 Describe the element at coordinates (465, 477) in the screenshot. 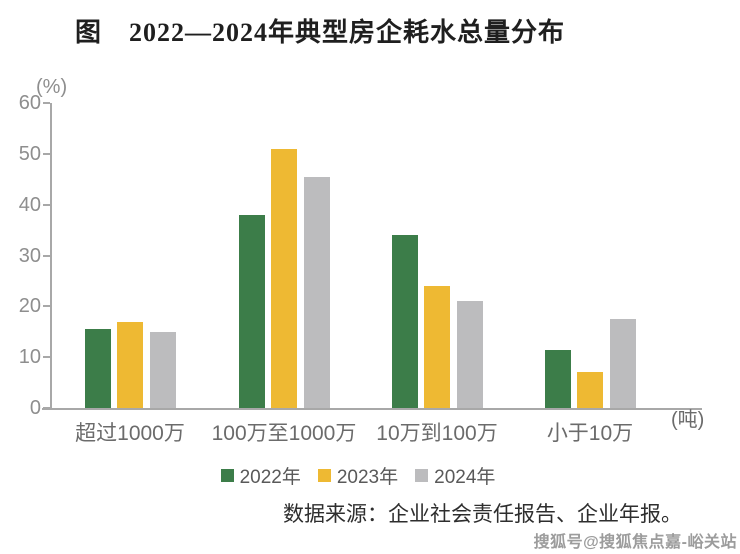

I see `legend-label: 2024年` at that location.